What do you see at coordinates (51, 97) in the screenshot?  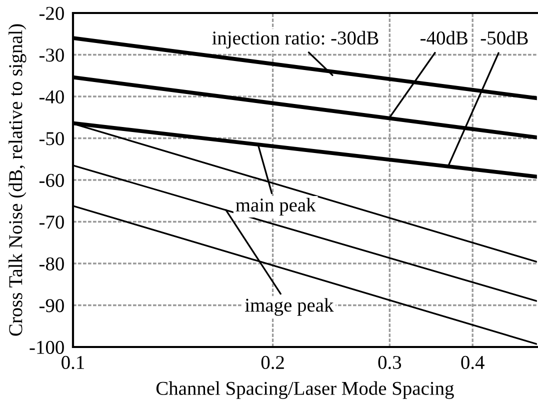 I see `y-tick-label: -40` at bounding box center [51, 97].